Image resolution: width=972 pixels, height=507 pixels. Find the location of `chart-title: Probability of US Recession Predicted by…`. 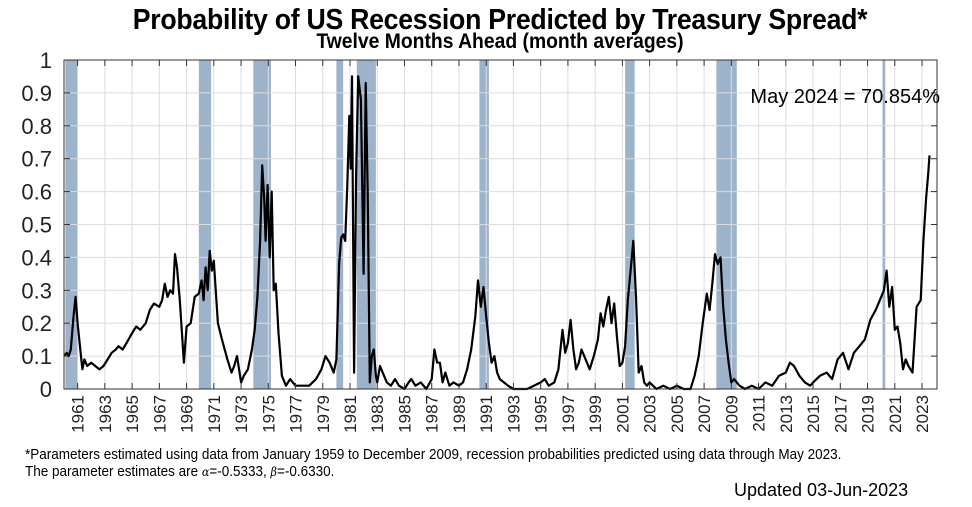

chart-title: Probability of US Recession Predicted by… is located at coordinates (500, 20).